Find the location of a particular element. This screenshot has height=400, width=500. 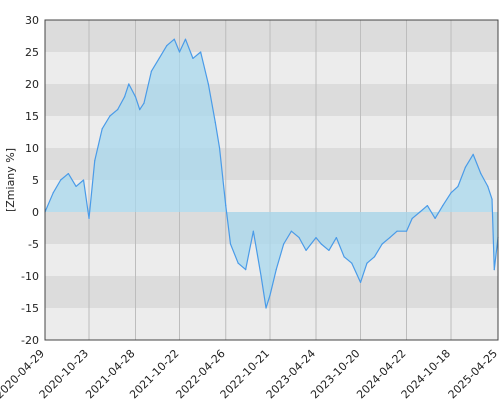

y-tick-label: 5 is located at coordinates (35, 180).